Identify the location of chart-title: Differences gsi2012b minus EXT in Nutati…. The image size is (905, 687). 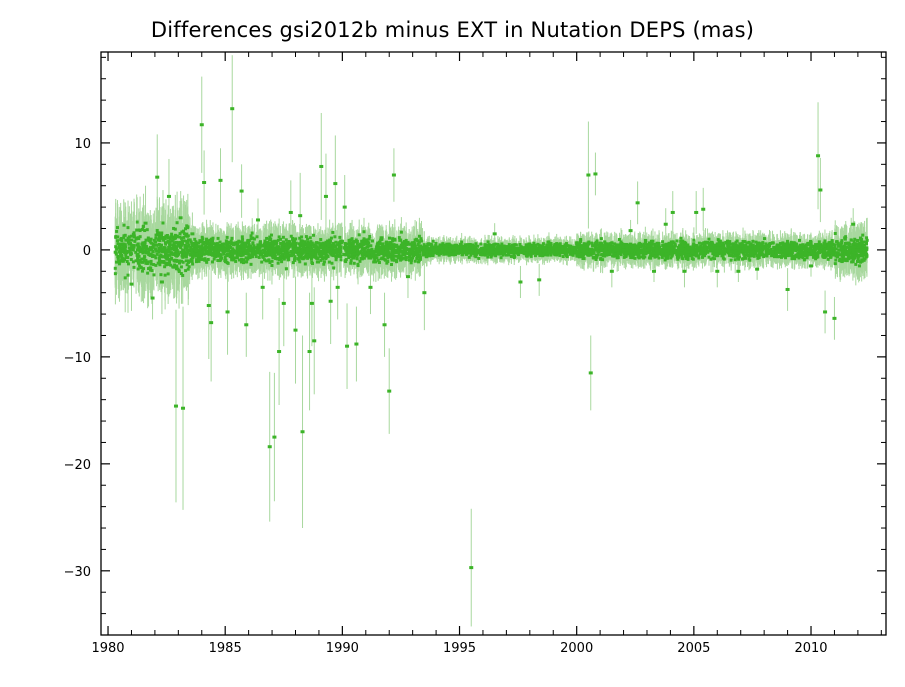
(452, 30).